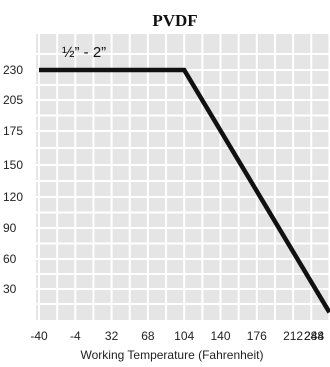 The width and height of the screenshot is (330, 367). I want to click on x-tick-label: 140, so click(220, 336).